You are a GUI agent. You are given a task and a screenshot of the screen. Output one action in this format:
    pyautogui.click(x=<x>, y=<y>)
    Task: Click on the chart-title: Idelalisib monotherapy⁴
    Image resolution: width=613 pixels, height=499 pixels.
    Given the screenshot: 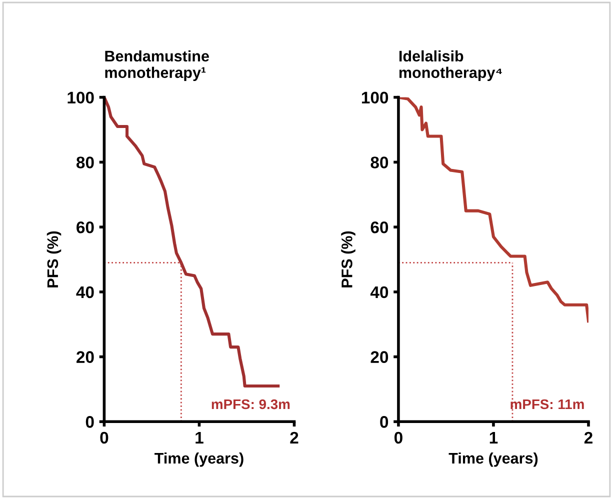 What is the action you would take?
    pyautogui.click(x=450, y=66)
    